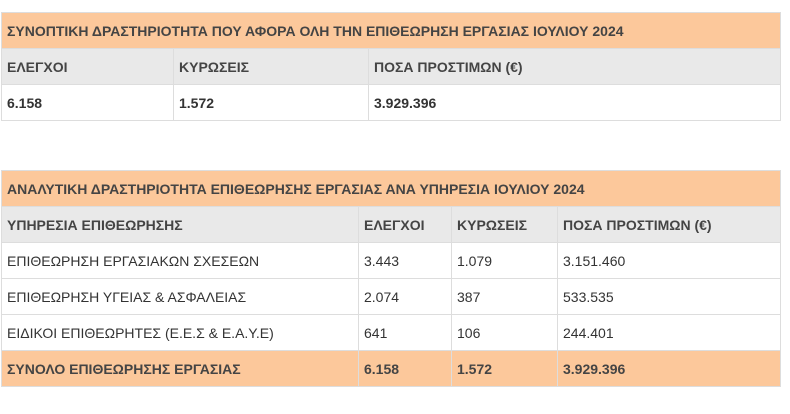 The width and height of the screenshot is (790, 414). I want to click on fines-value: 3.151.460, so click(669, 260).